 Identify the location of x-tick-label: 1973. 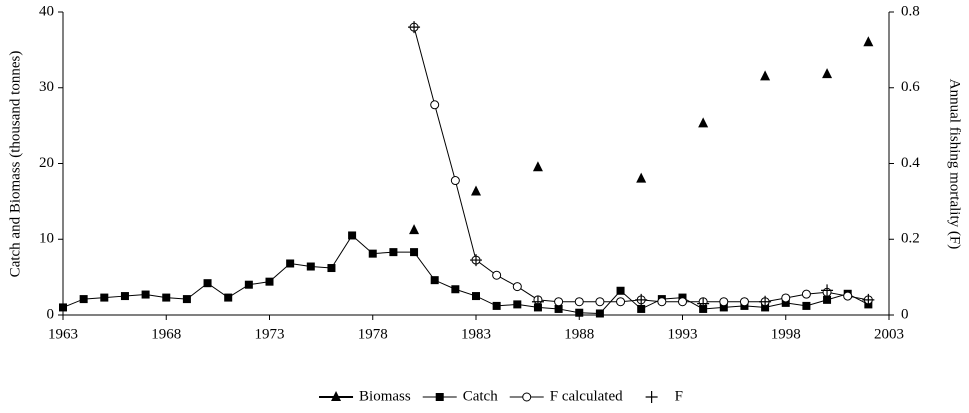
(270, 334).